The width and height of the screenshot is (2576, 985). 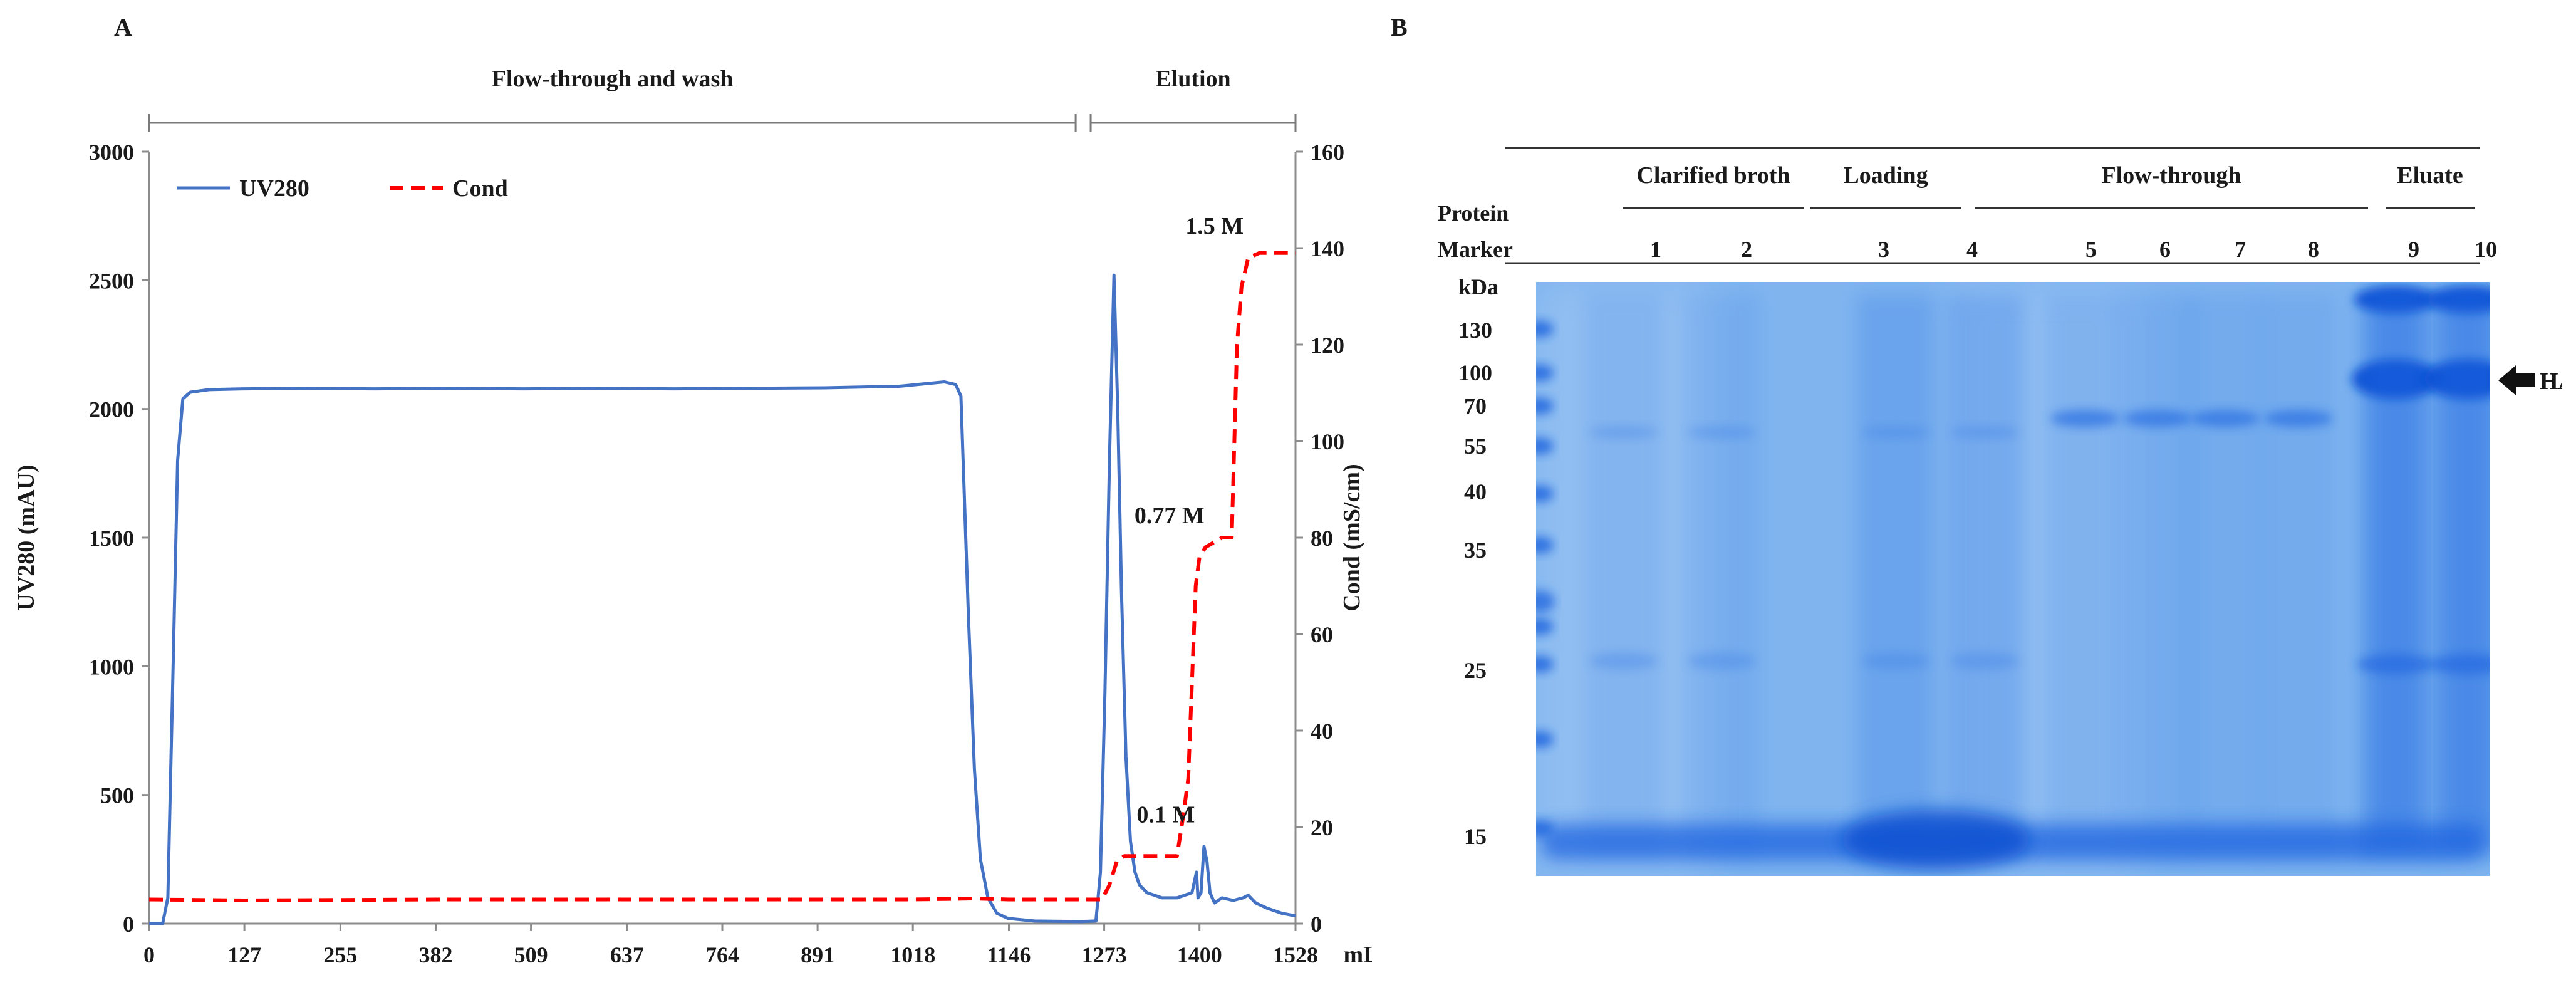 I want to click on annotation: 0.77 M, so click(x=1170, y=516).